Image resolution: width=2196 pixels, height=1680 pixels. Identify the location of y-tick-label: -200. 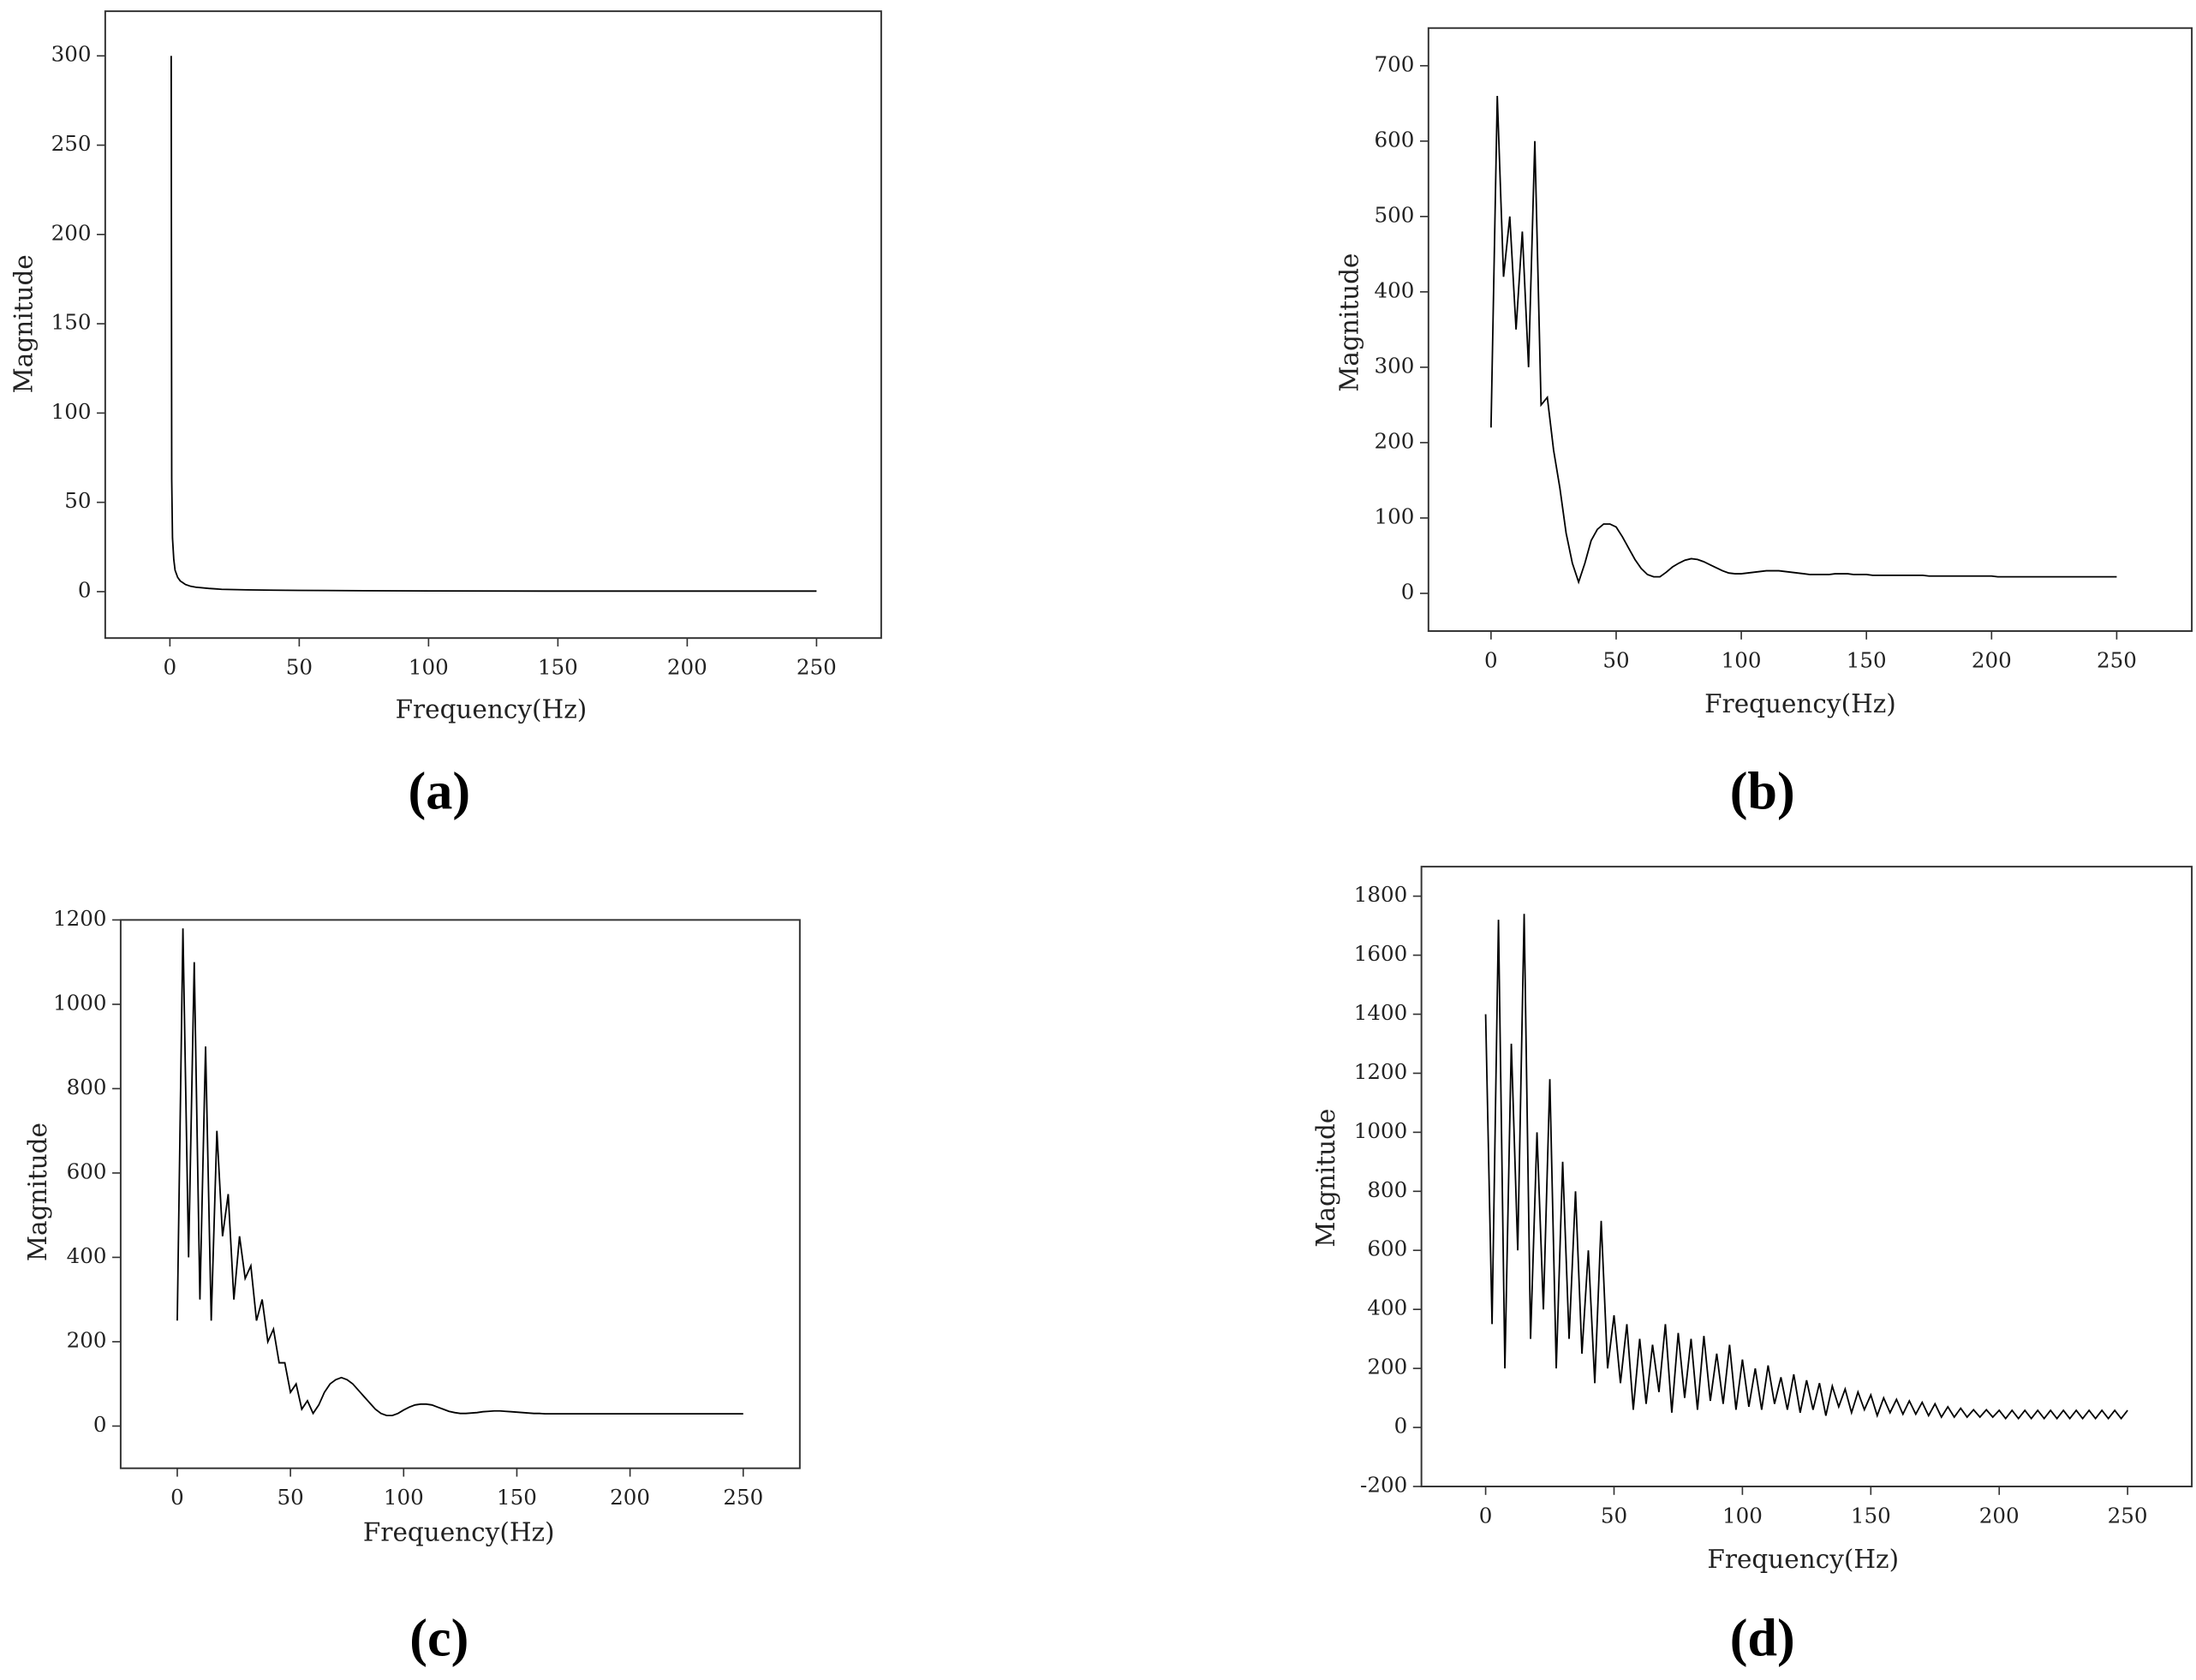
(1383, 1484).